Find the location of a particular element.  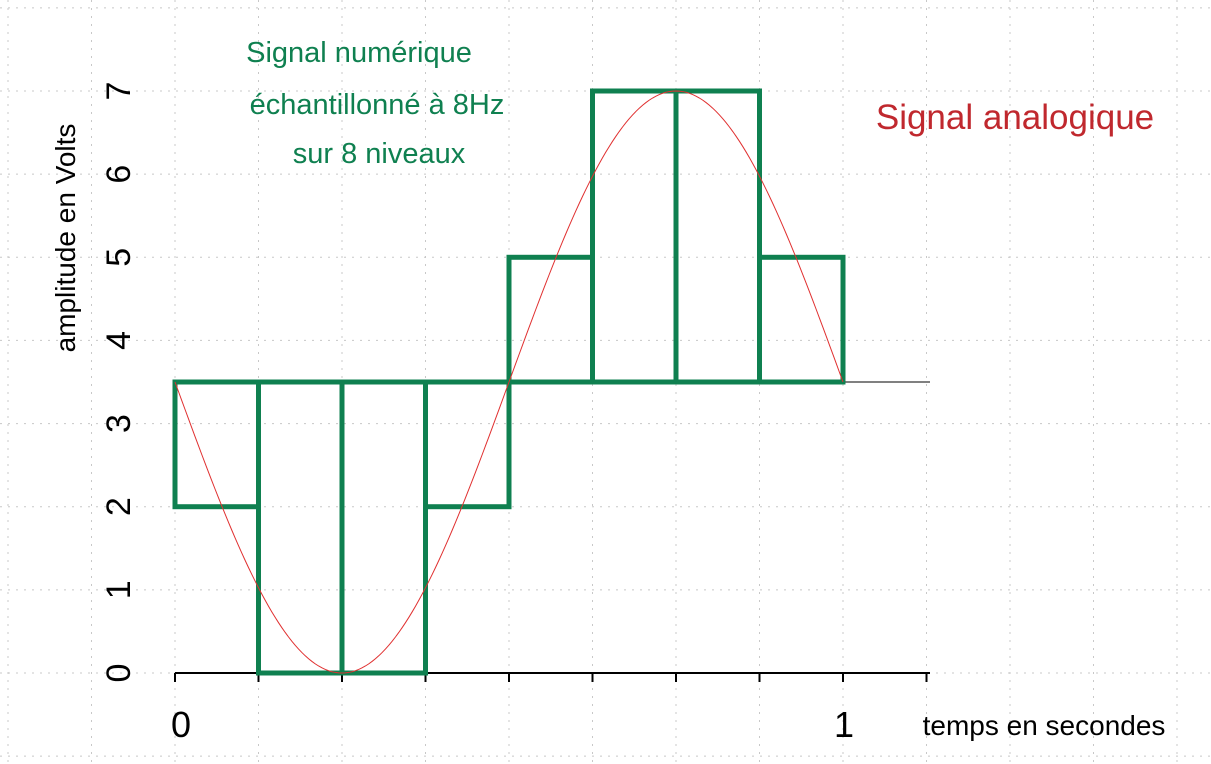

y-tick-label: 6 is located at coordinates (119, 174).